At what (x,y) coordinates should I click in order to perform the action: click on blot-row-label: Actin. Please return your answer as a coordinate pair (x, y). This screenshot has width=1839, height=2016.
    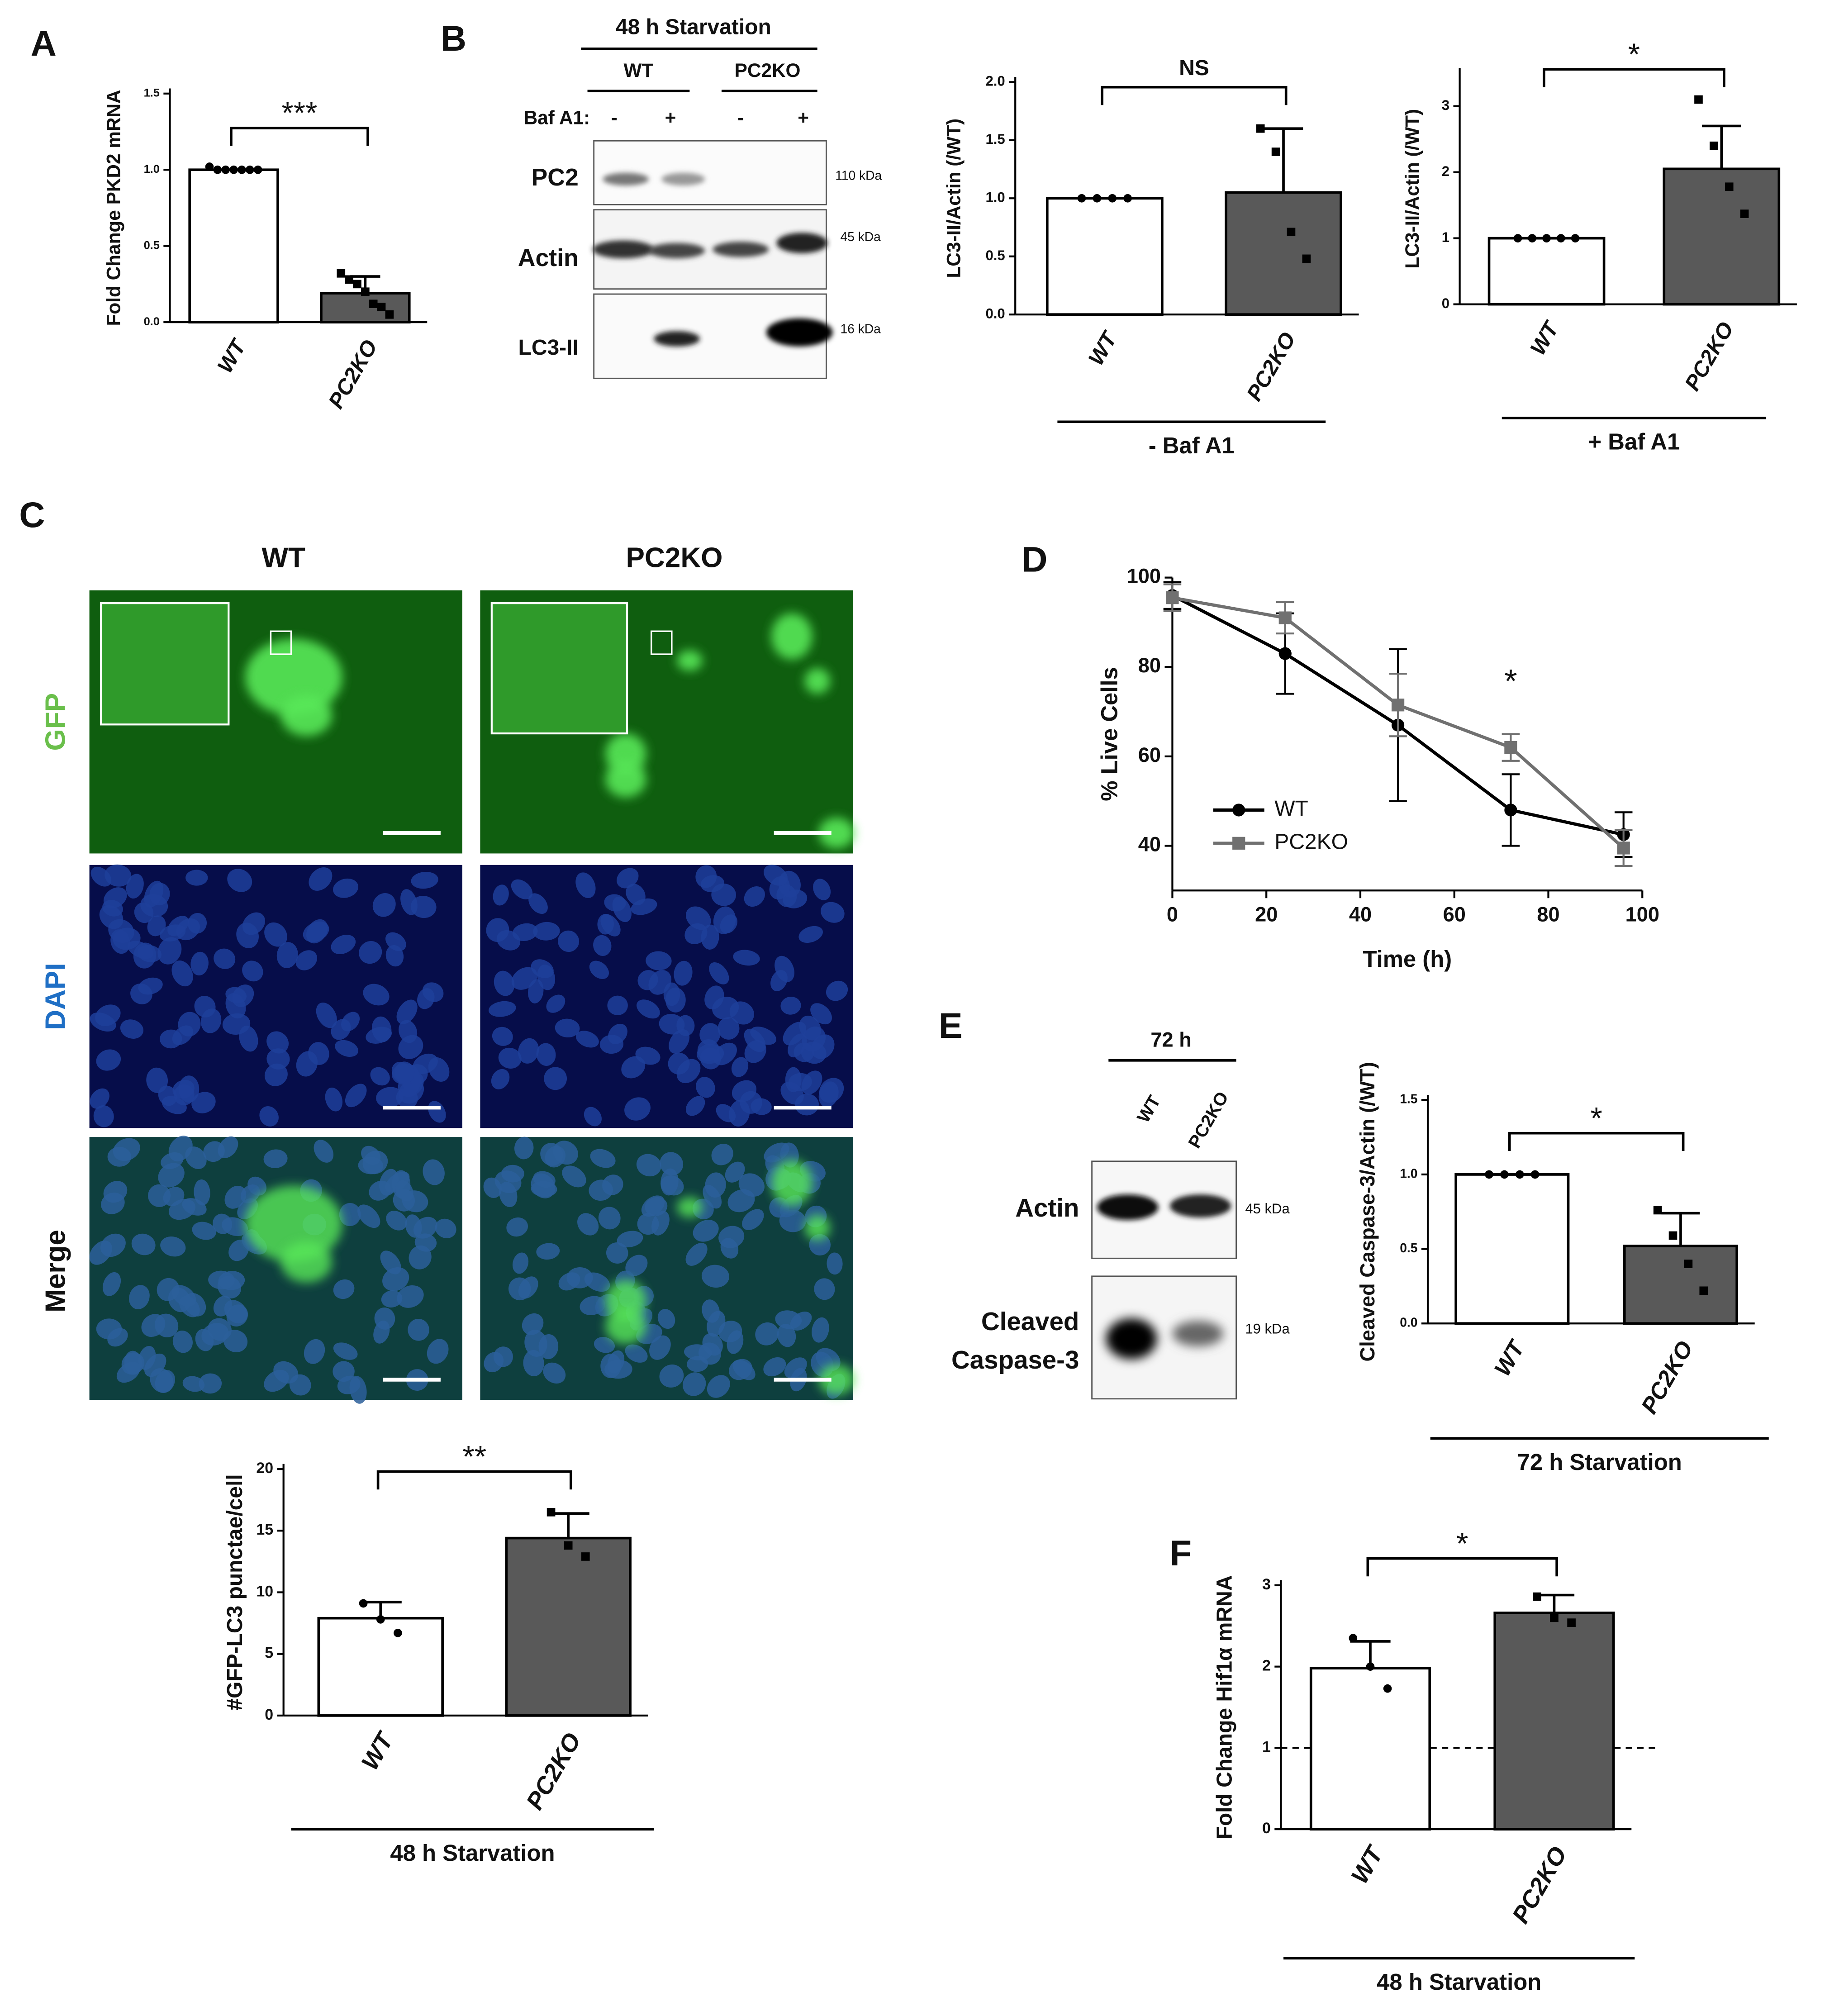
    Looking at the image, I should click on (1047, 1208).